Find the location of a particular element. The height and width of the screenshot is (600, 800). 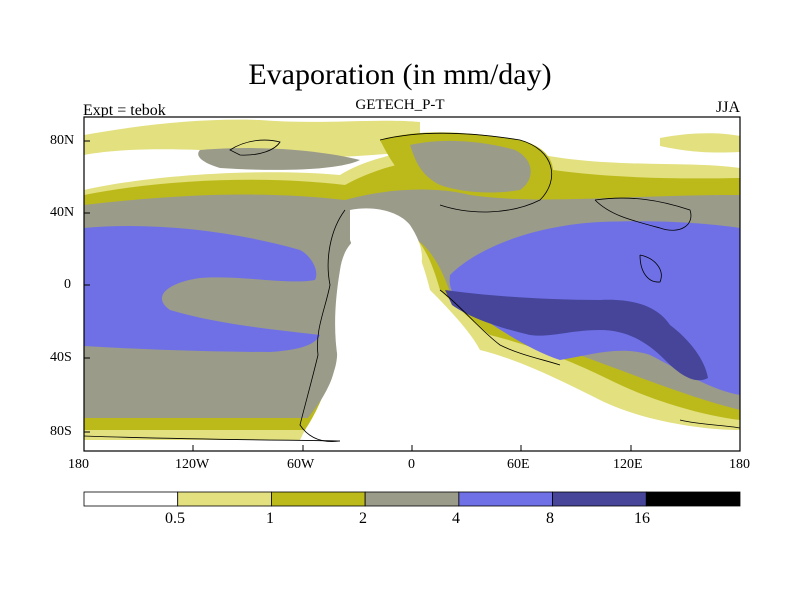

coastline-north is located at coordinates (466, 172).